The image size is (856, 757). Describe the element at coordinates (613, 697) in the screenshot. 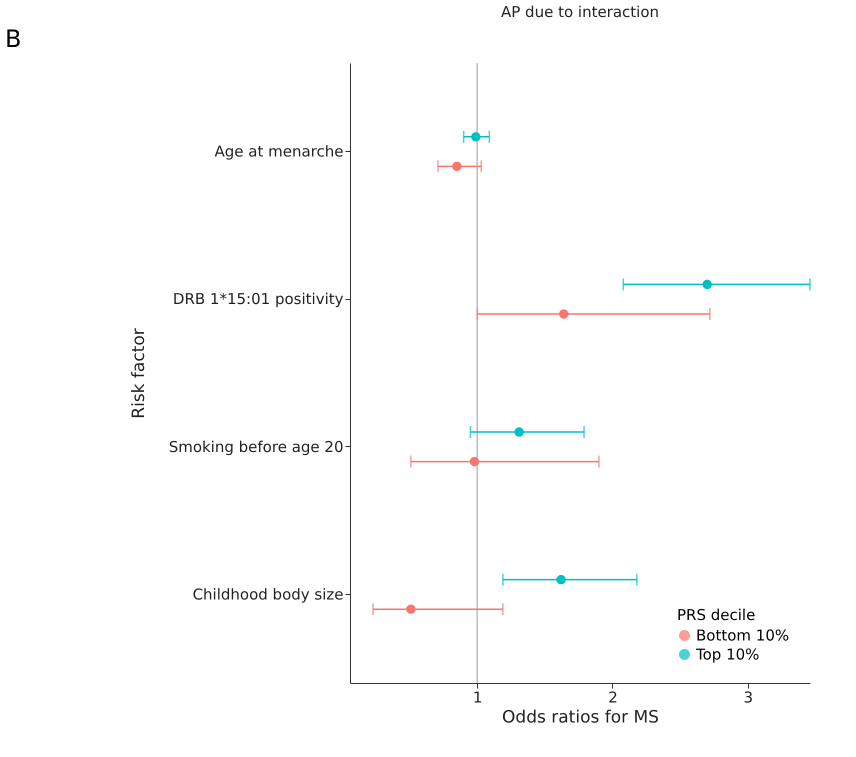

I see `x-tick-label: 2` at that location.